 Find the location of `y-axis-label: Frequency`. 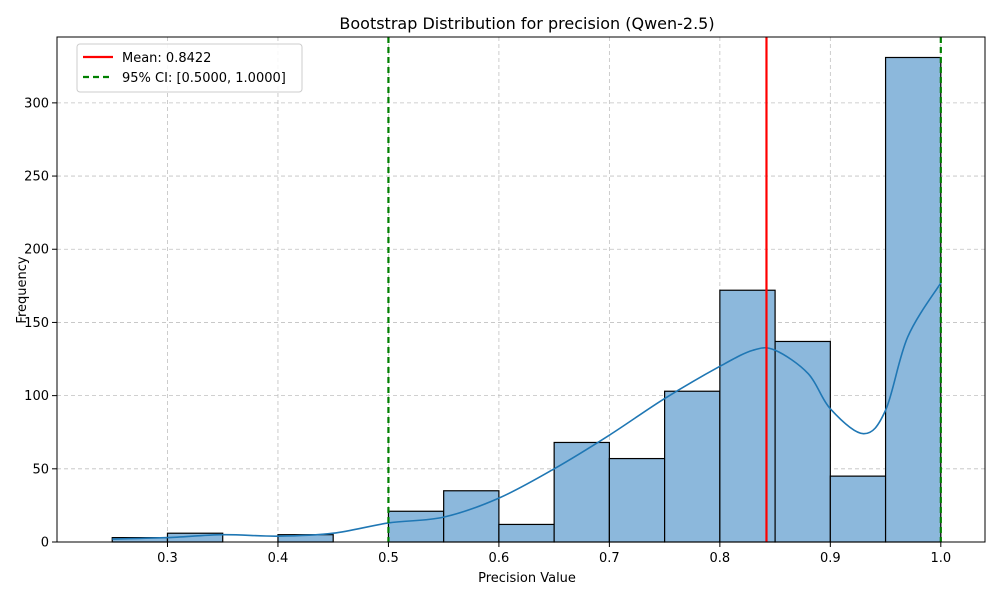

y-axis-label: Frequency is located at coordinates (22, 289).